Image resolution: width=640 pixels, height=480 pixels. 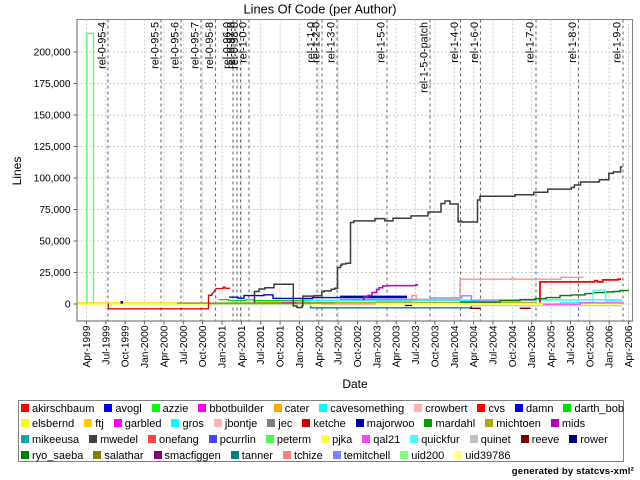 What do you see at coordinates (425, 57) in the screenshot?
I see `svg-text: rel-1-5-0-patch` at bounding box center [425, 57].